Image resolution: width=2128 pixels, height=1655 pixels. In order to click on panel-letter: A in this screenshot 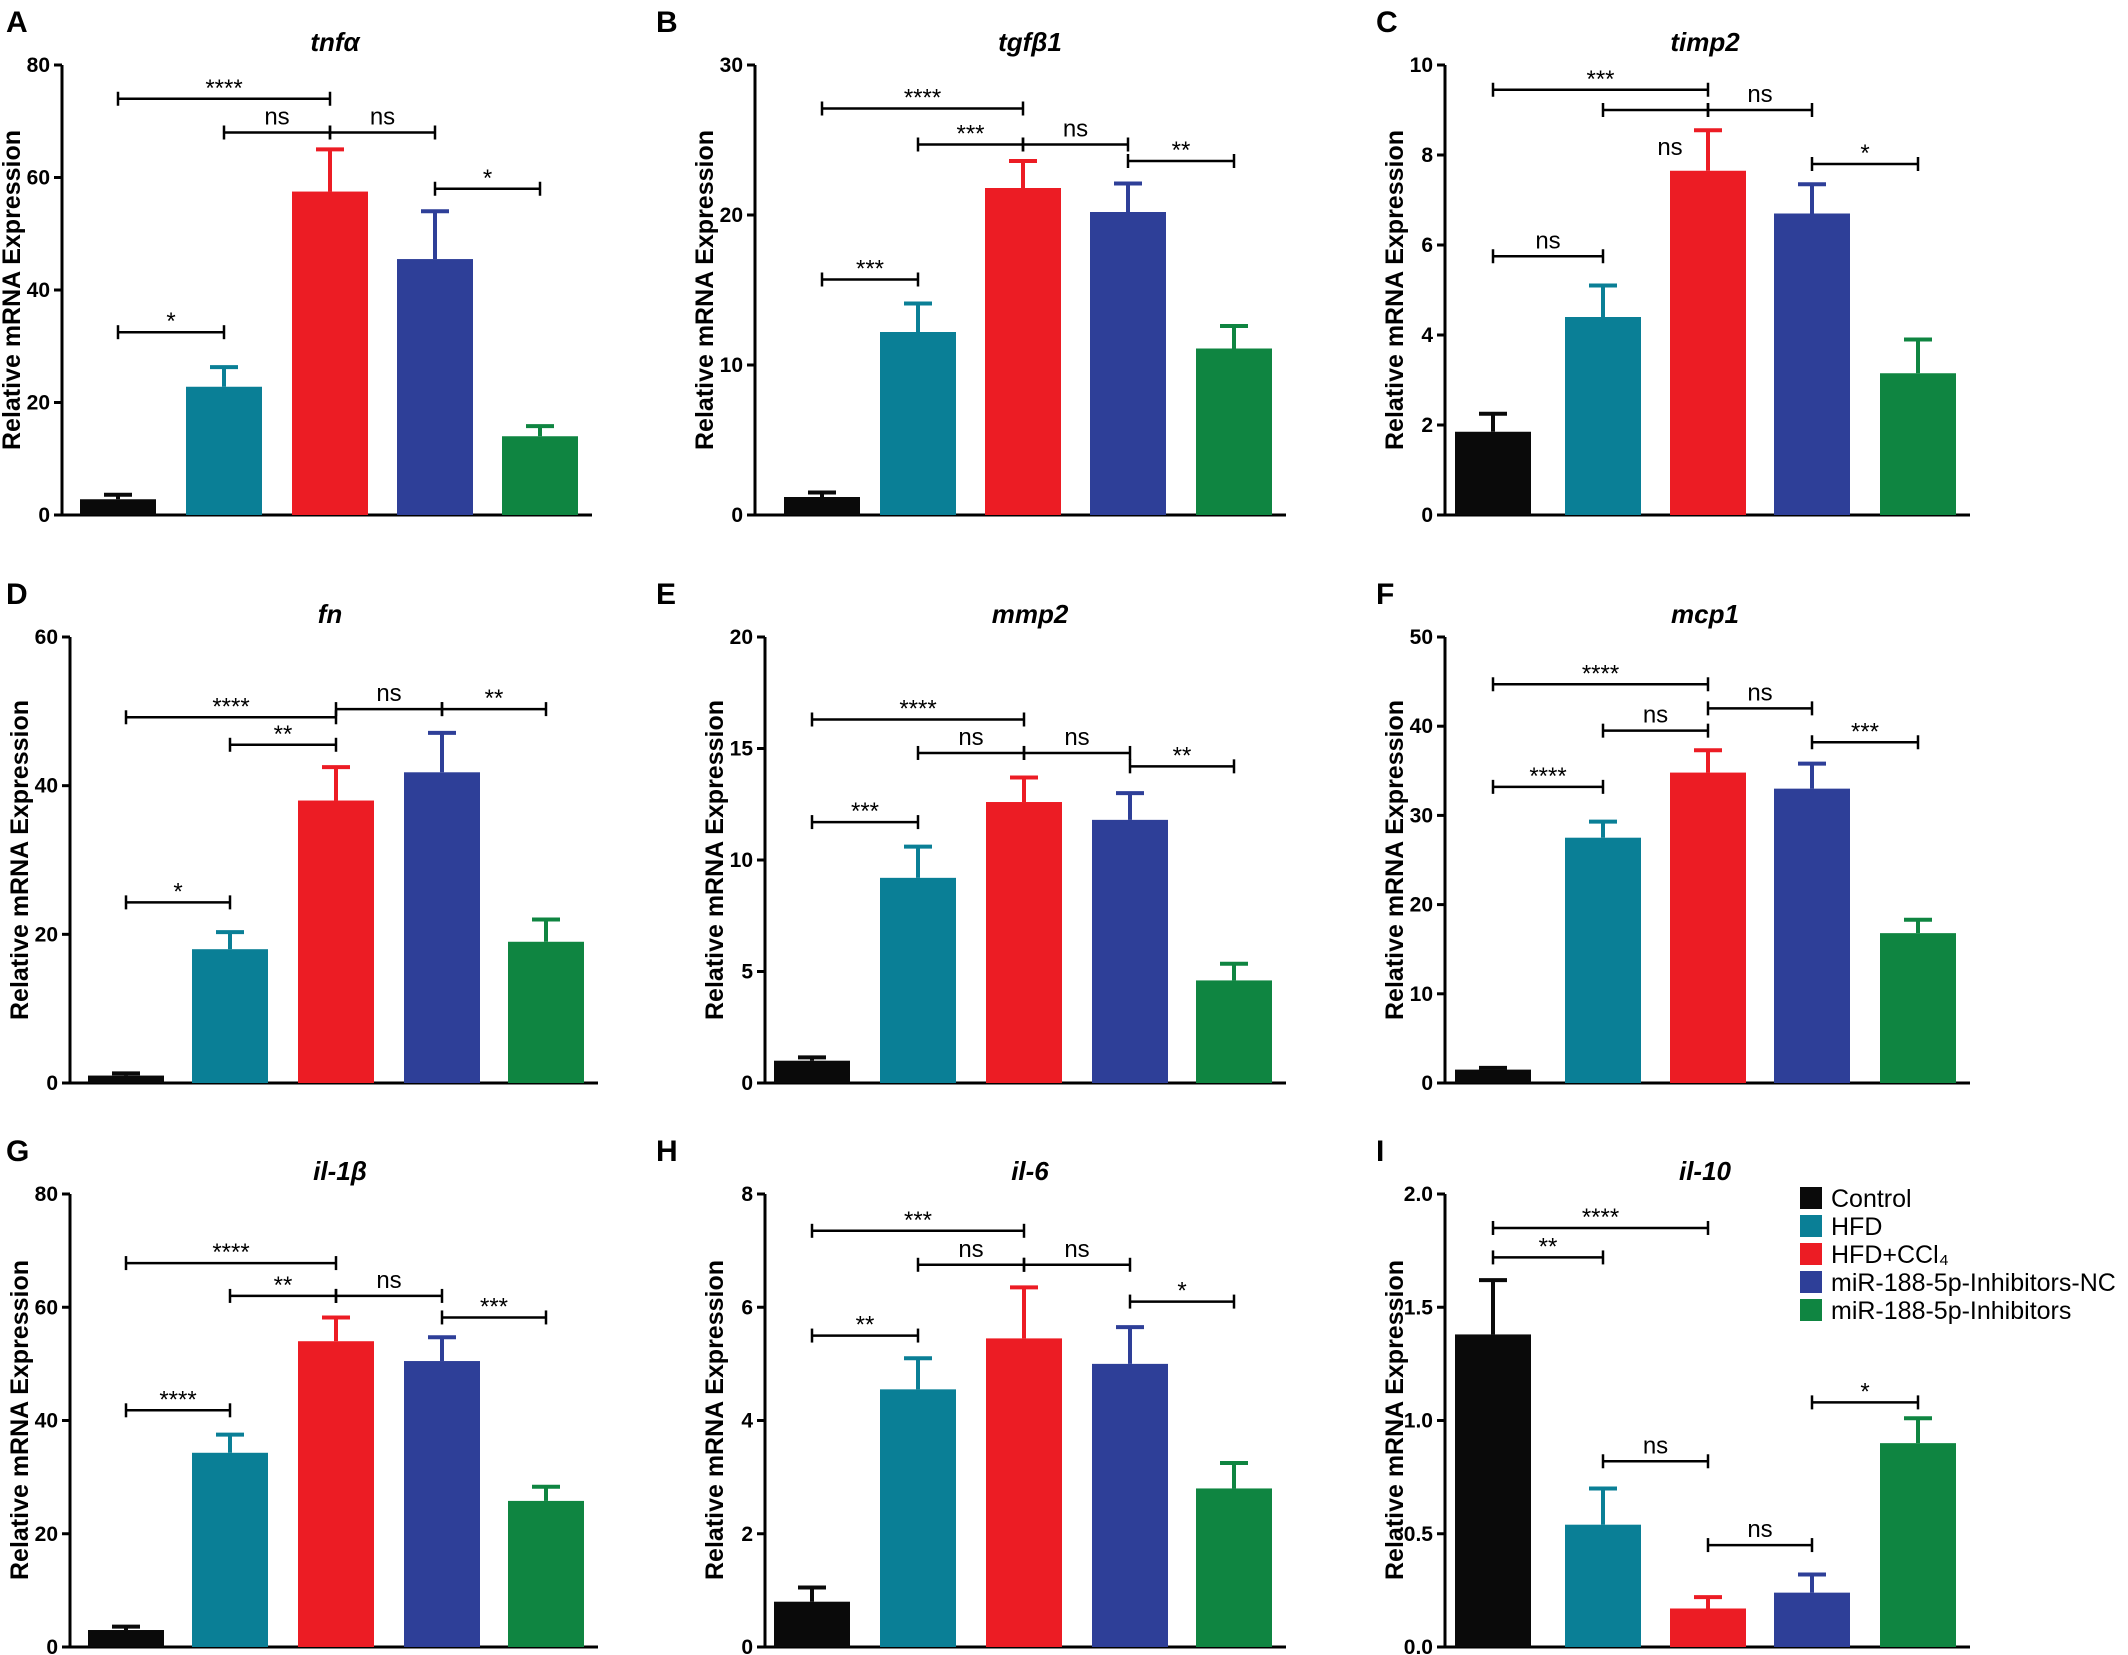, I will do `click(17, 22)`.